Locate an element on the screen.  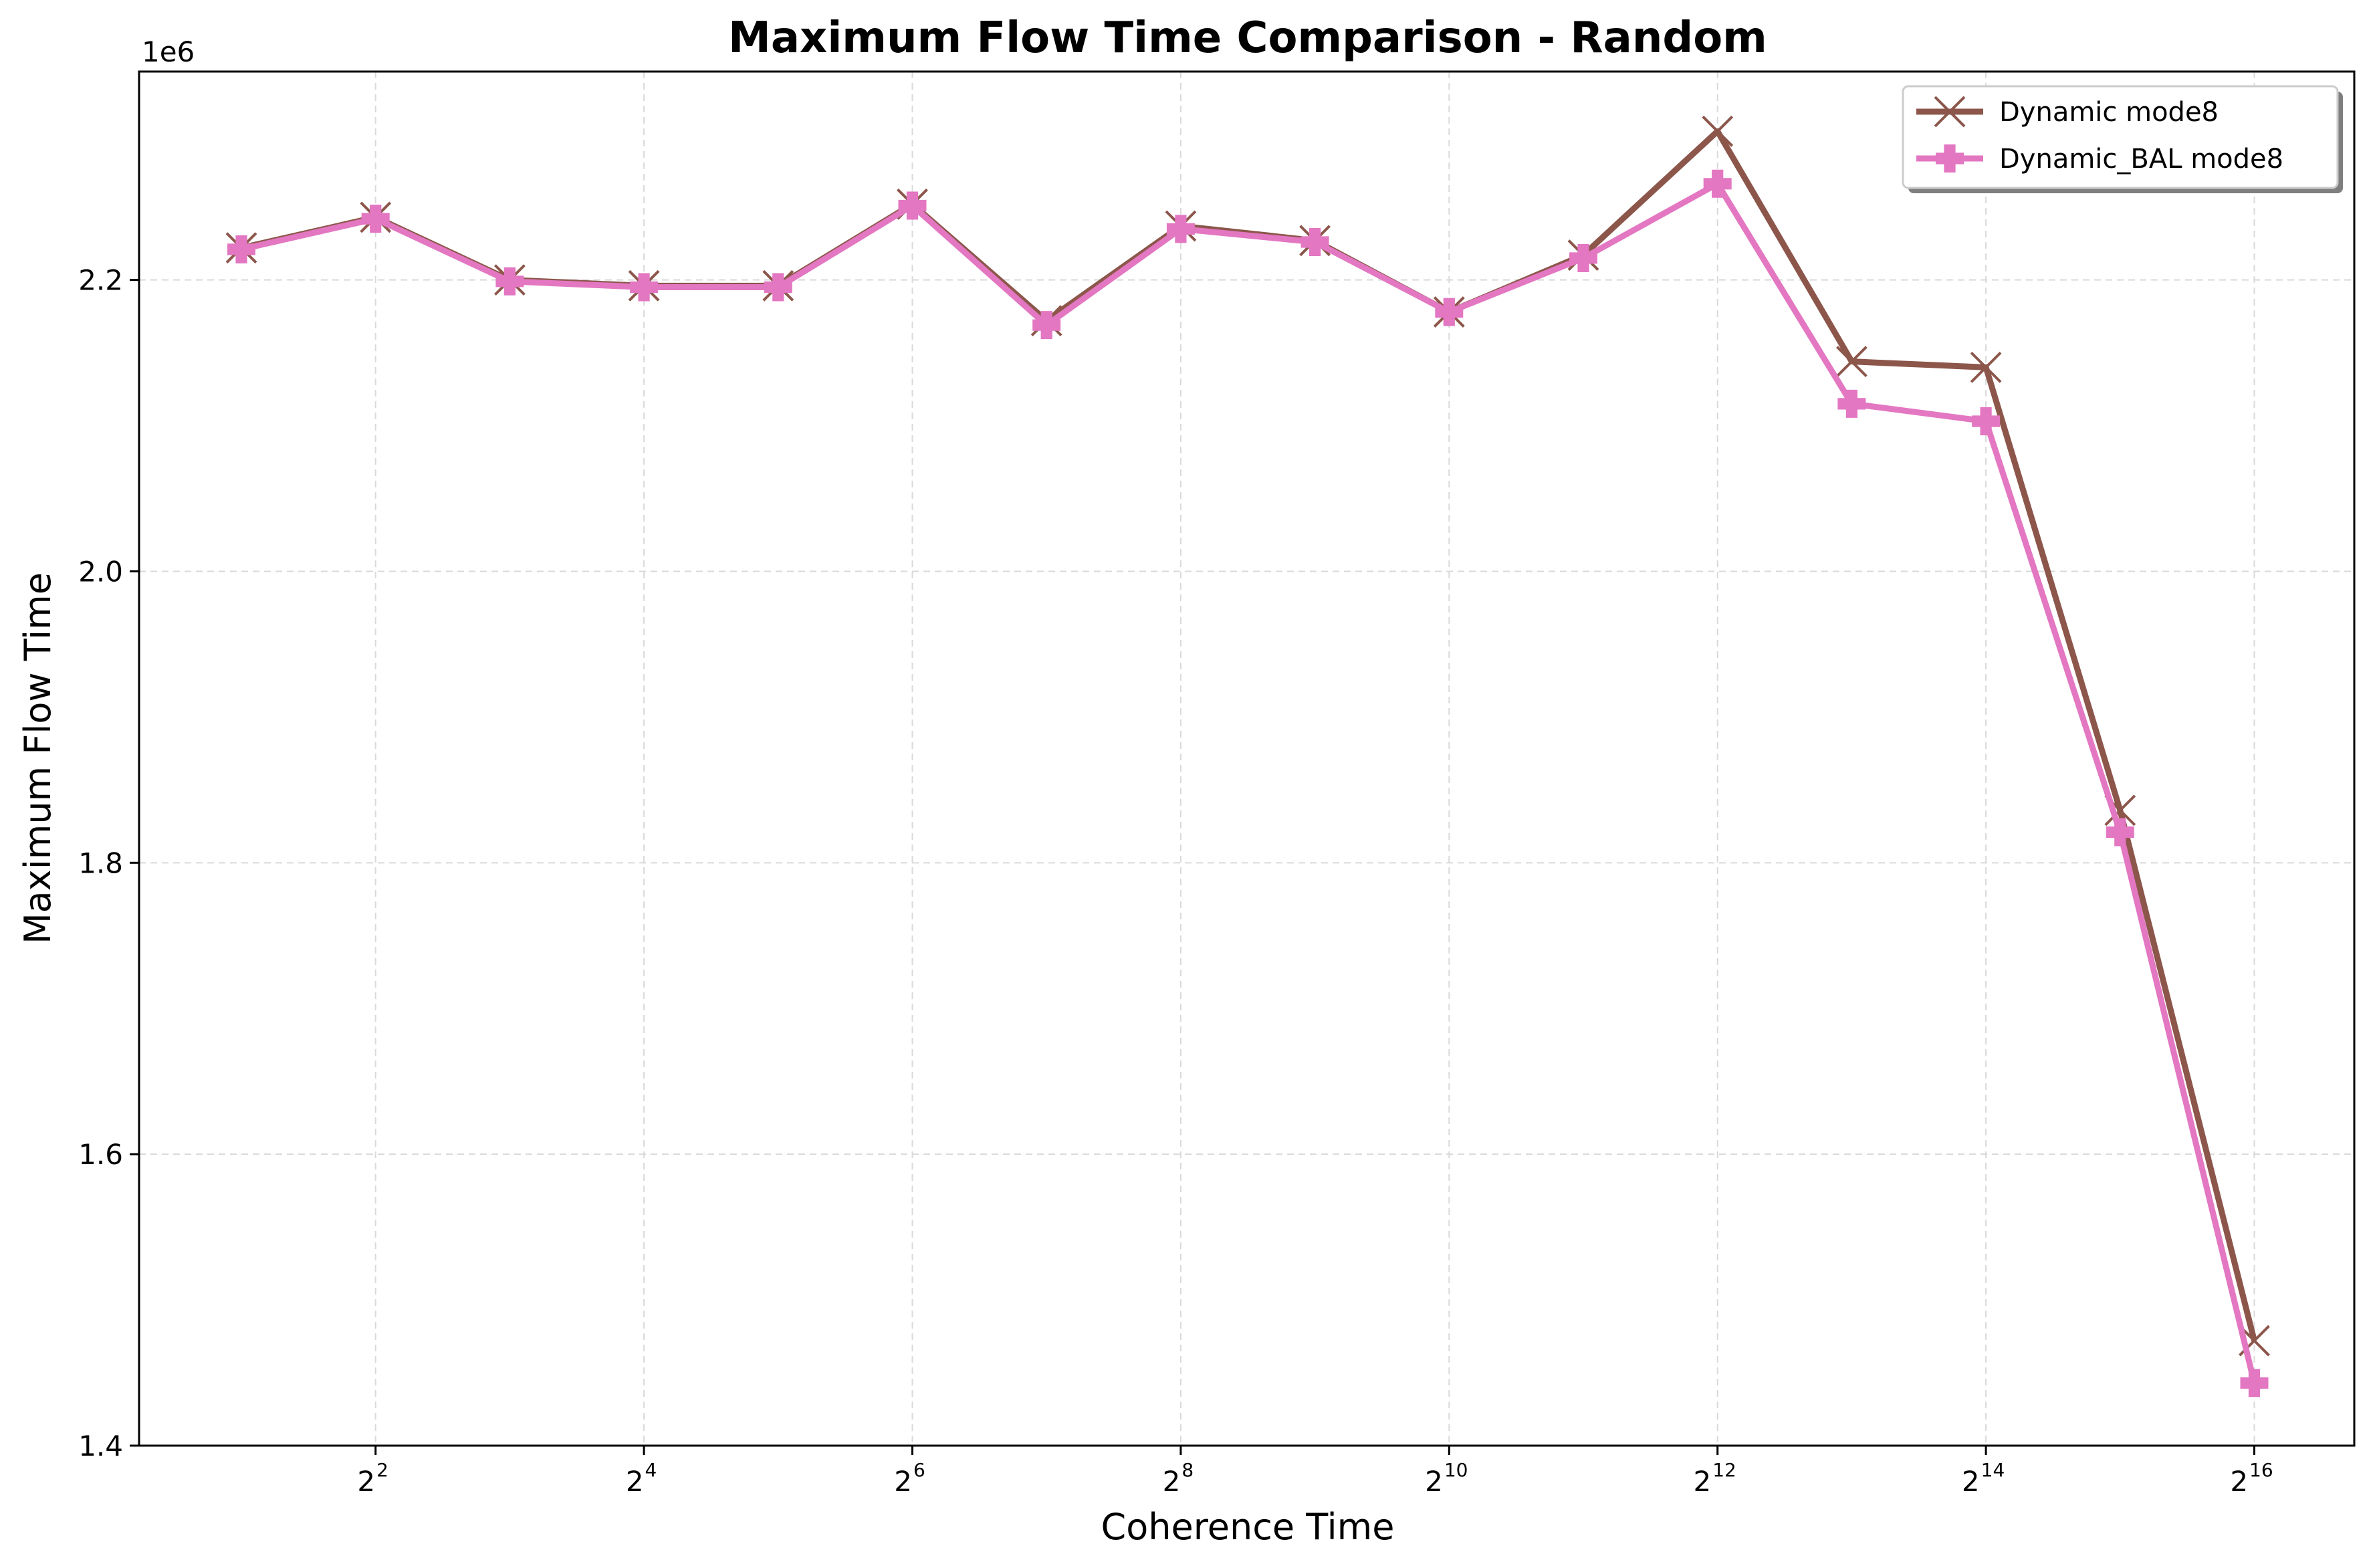
y-tick-label: 1.8 is located at coordinates (101, 863).